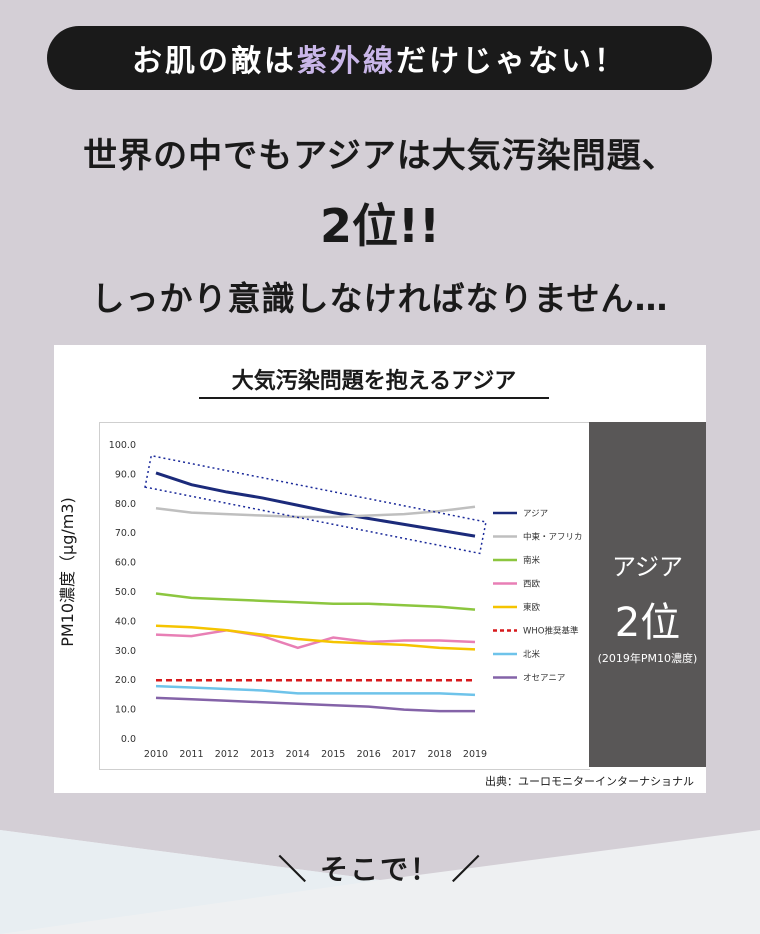  What do you see at coordinates (333, 754) in the screenshot?
I see `x-tick-label: 2015` at bounding box center [333, 754].